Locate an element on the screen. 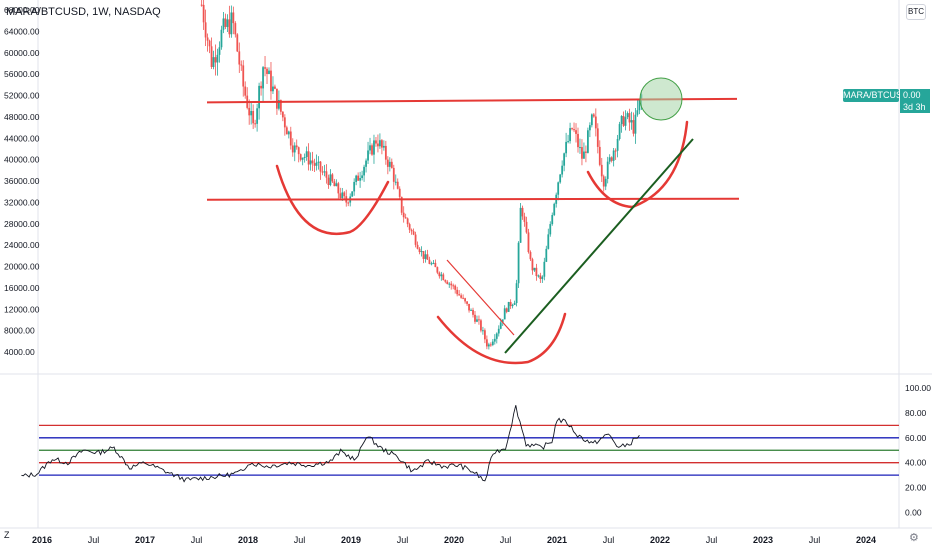 This screenshot has height=550, width=932. x-tick-label: 2016 is located at coordinates (42, 540).